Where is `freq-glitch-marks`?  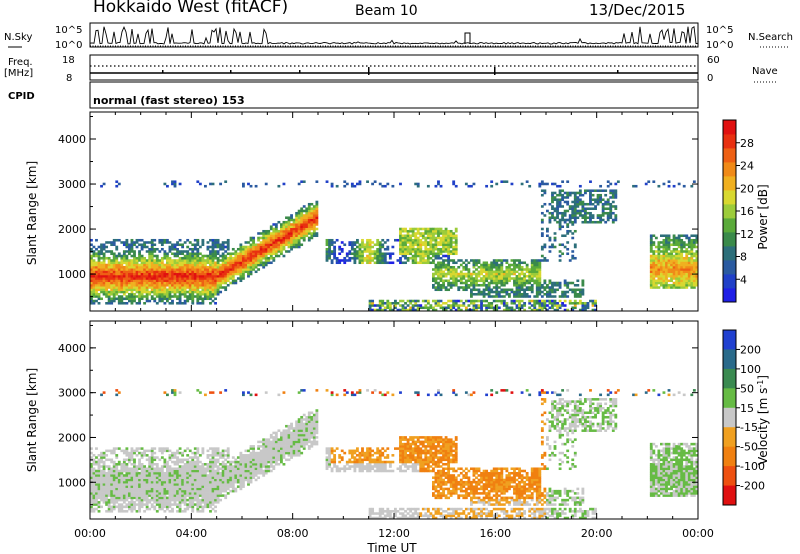
freq-glitch-marks is located at coordinates (390, 71).